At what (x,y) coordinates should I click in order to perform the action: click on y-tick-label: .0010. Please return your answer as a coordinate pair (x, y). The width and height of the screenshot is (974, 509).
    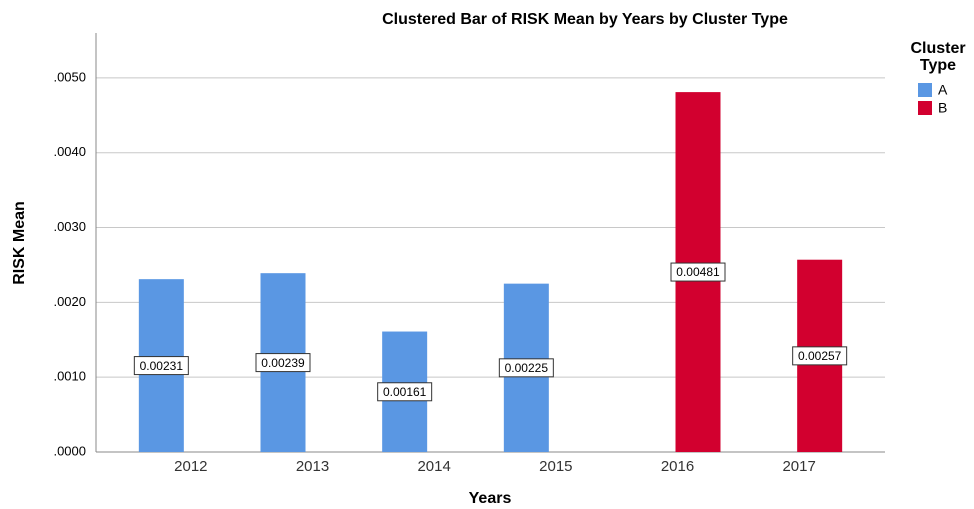
    Looking at the image, I should click on (69, 376).